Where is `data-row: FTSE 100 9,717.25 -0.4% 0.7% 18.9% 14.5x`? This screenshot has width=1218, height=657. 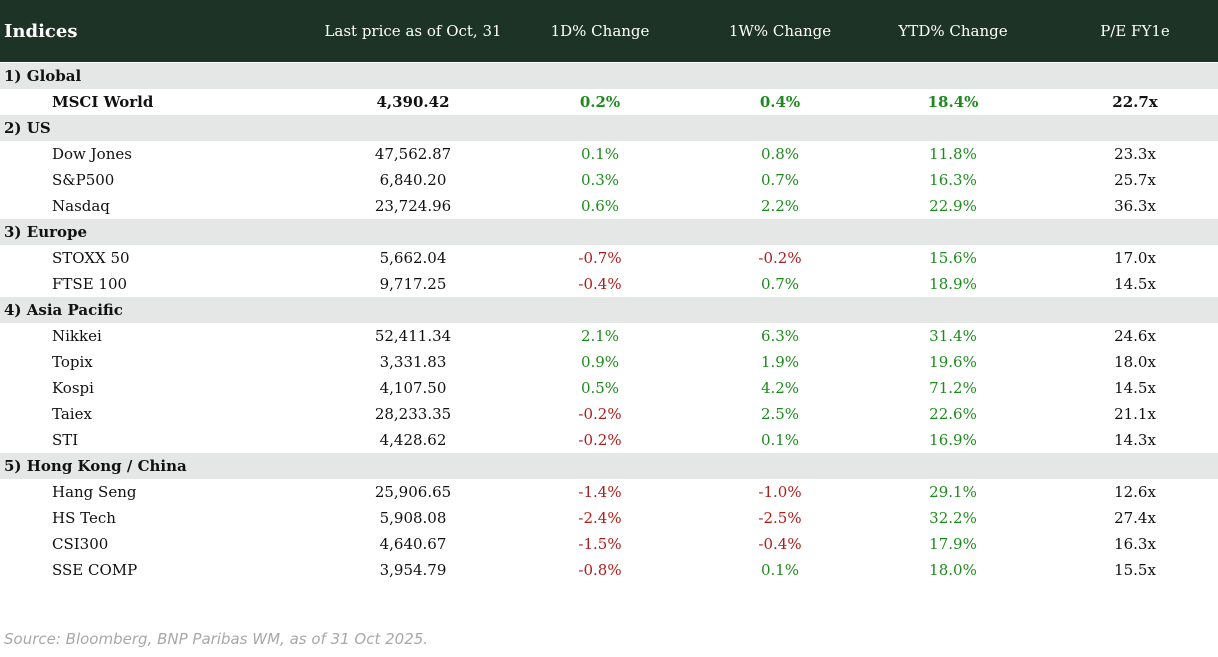 data-row: FTSE 100 9,717.25 -0.4% 0.7% 18.9% 14.5x is located at coordinates (609, 284).